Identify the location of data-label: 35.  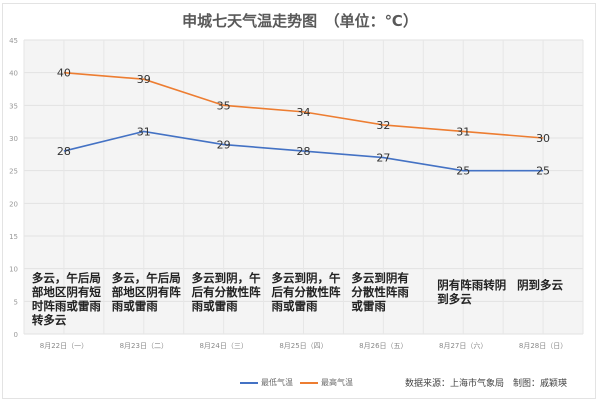
(224, 105).